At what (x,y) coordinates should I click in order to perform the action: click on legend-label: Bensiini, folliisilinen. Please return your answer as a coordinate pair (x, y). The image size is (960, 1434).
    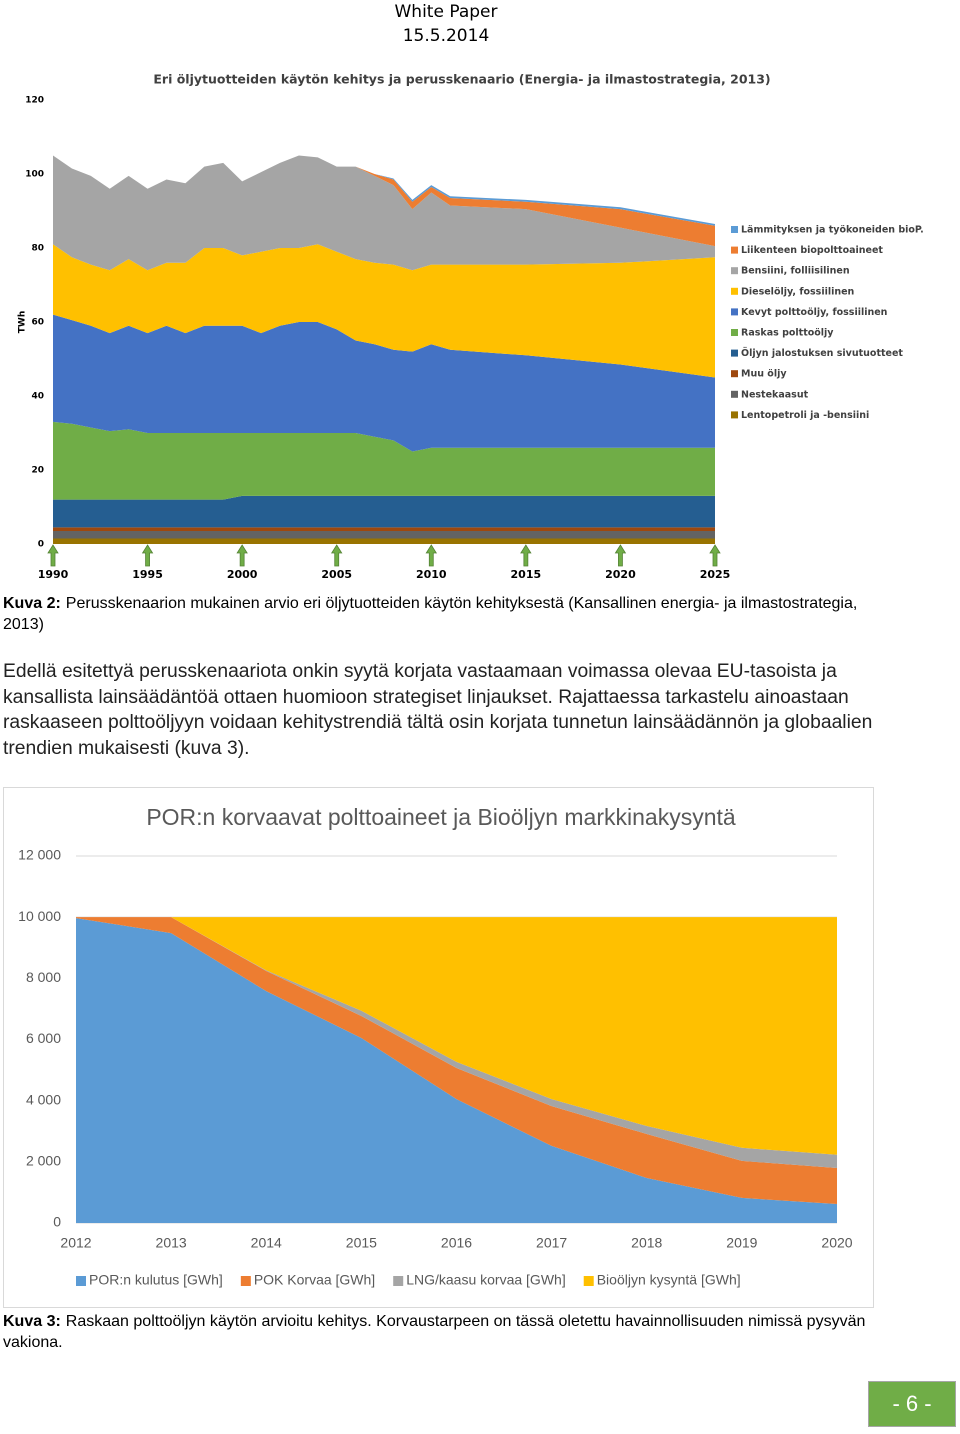
    Looking at the image, I should click on (795, 271).